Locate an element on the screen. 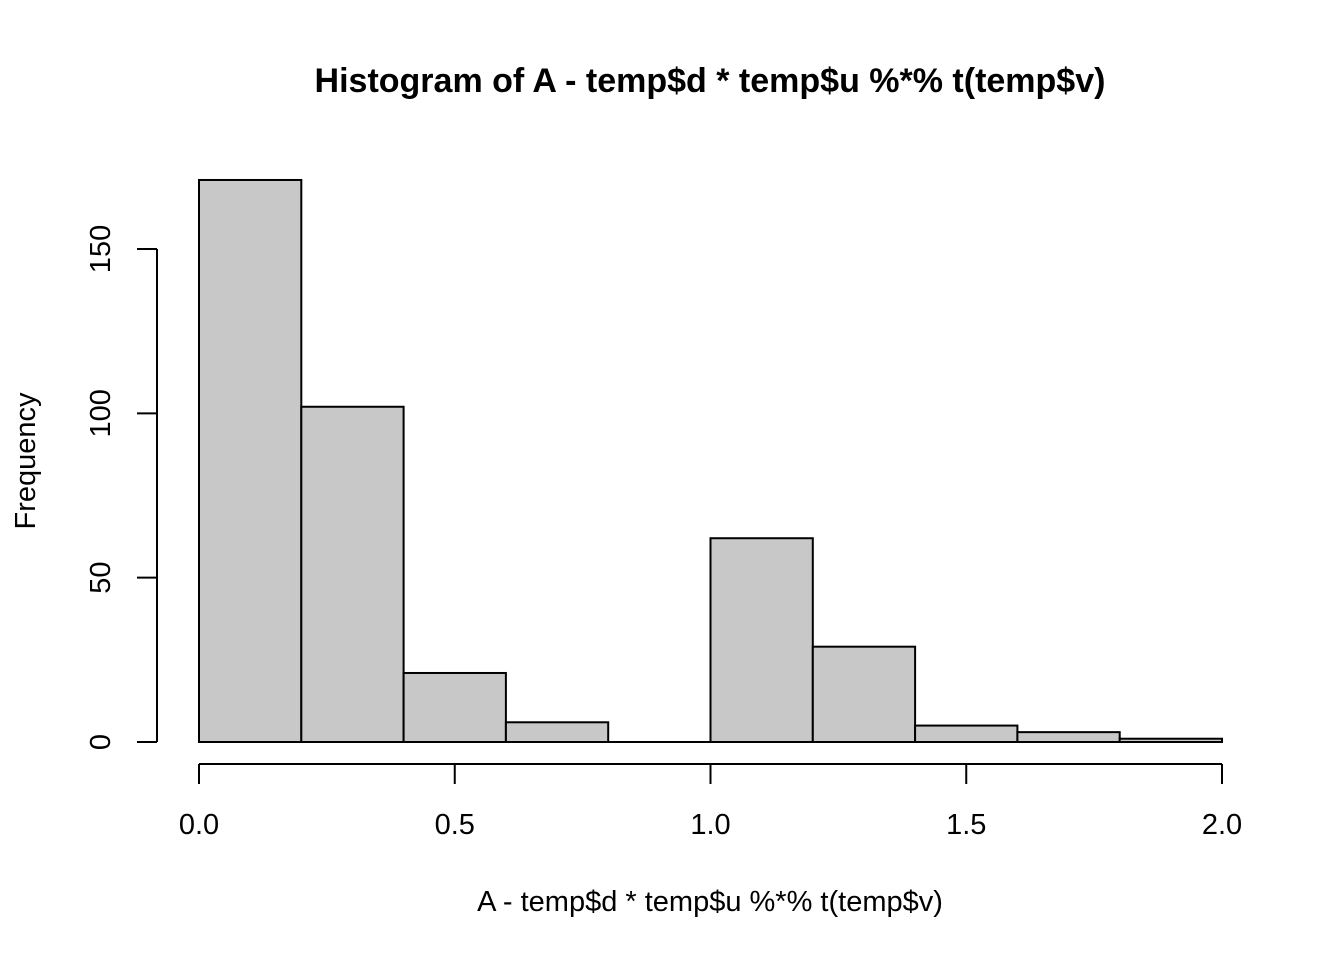  y-axis-label: Frequency is located at coordinates (26, 461).